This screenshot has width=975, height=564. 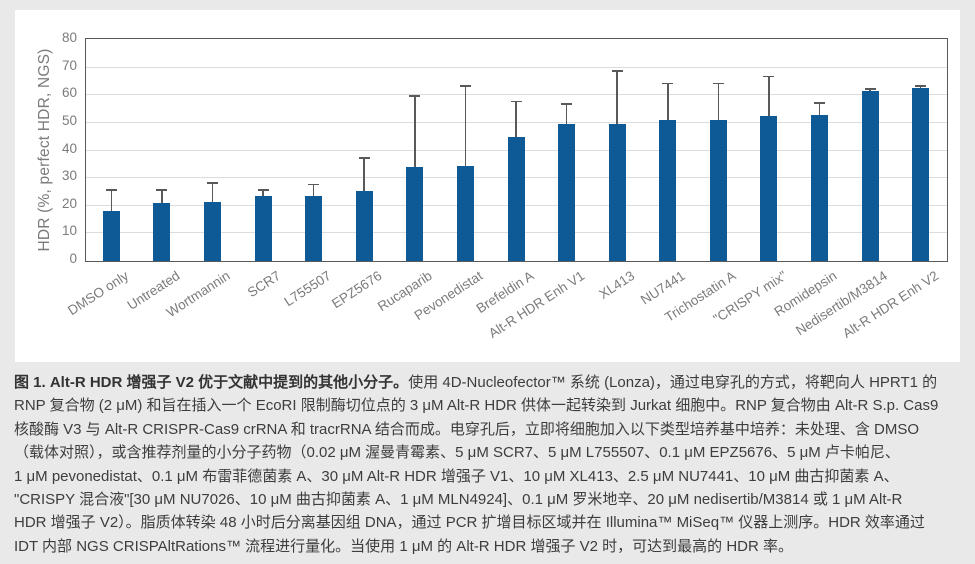 What do you see at coordinates (98, 293) in the screenshot?
I see `x-tick-label: DMSO only` at bounding box center [98, 293].